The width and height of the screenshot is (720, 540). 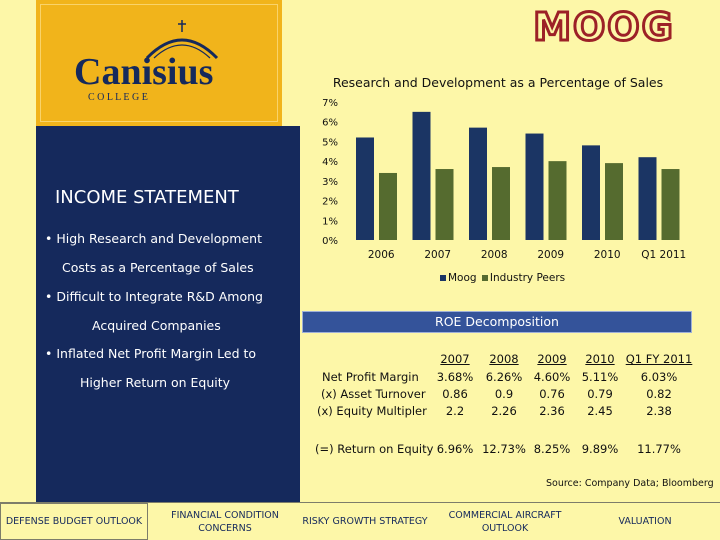 What do you see at coordinates (365, 188) in the screenshot?
I see `bar-moog-2006` at bounding box center [365, 188].